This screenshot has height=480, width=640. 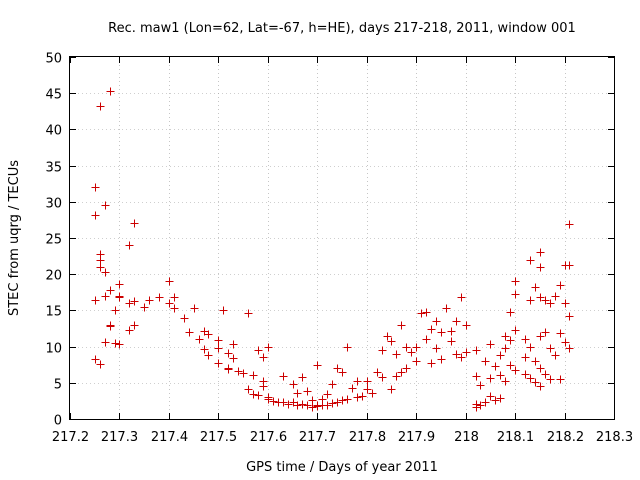 I want to click on y-tick-labels: 0 5 10 15 20 25 30 35 40 45 50, so click(x=53, y=240).